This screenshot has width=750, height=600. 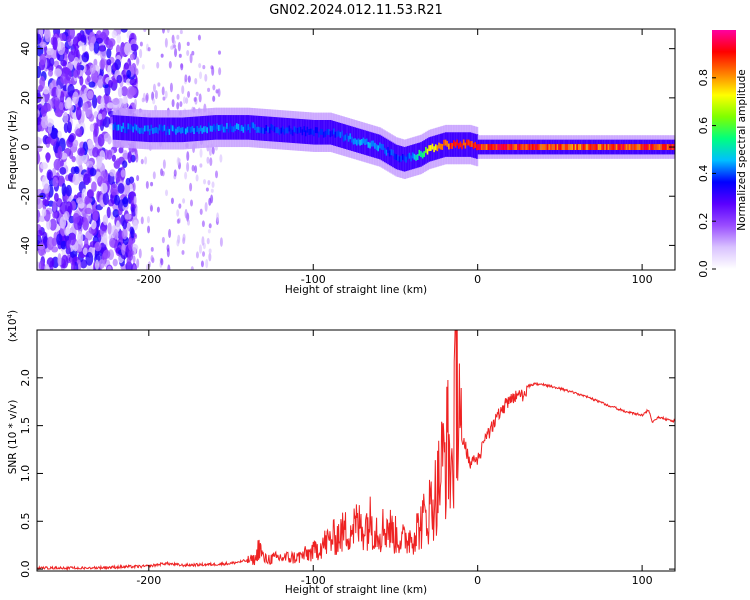 What do you see at coordinates (25, 49) in the screenshot?
I see `y-tick-label: 40` at bounding box center [25, 49].